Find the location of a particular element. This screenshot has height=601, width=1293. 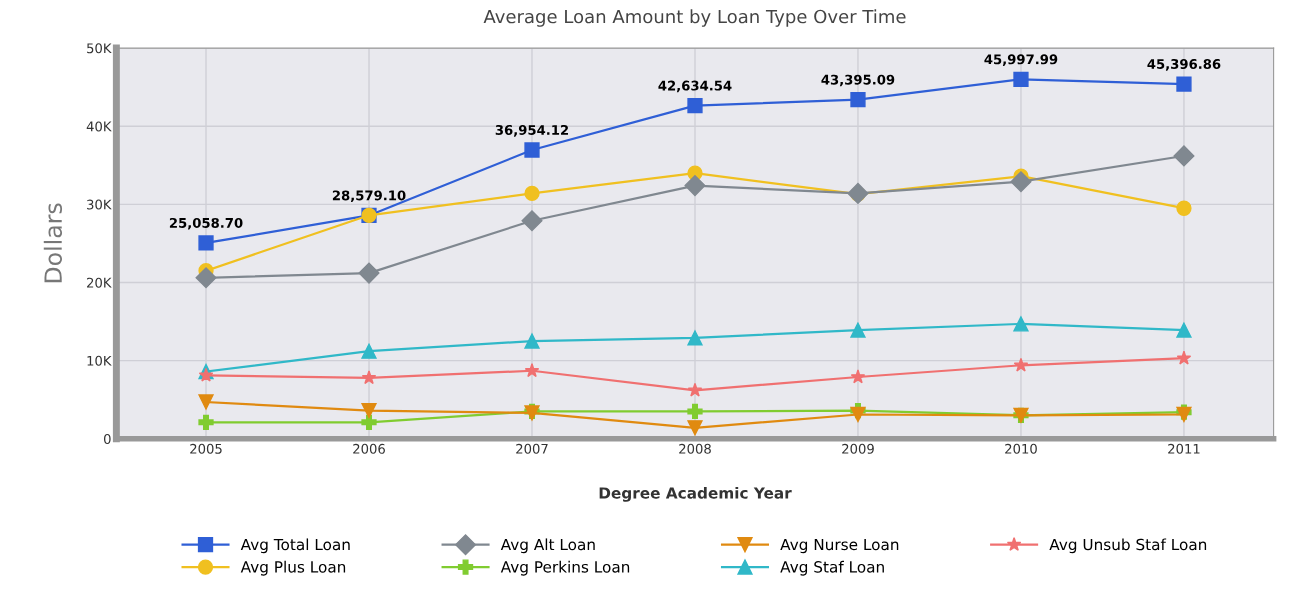

x-tick-label: 2008 is located at coordinates (695, 448).